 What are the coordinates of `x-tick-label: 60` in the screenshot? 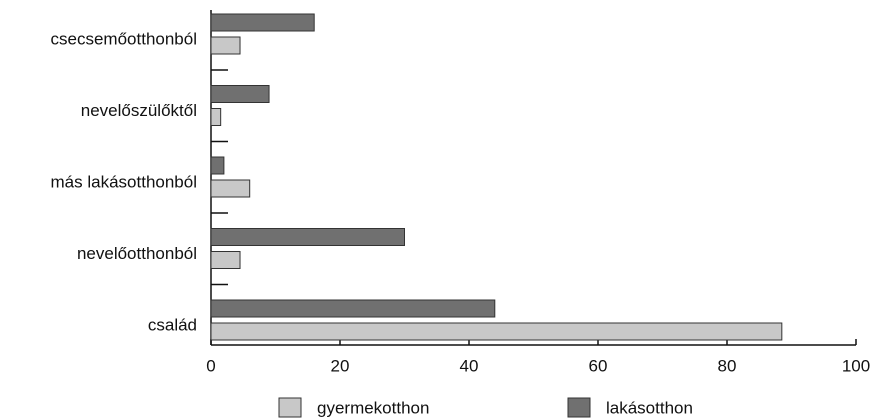 It's located at (598, 365).